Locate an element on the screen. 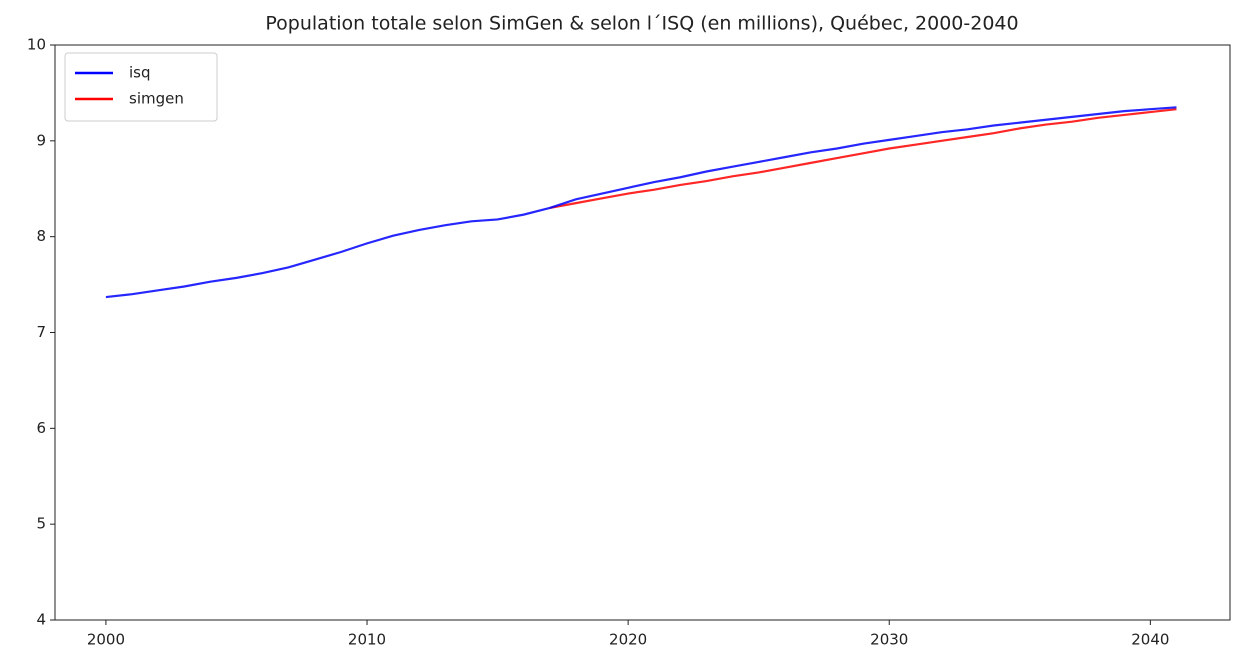 The width and height of the screenshot is (1233, 654). y-tick-label: 5 is located at coordinates (41, 524).